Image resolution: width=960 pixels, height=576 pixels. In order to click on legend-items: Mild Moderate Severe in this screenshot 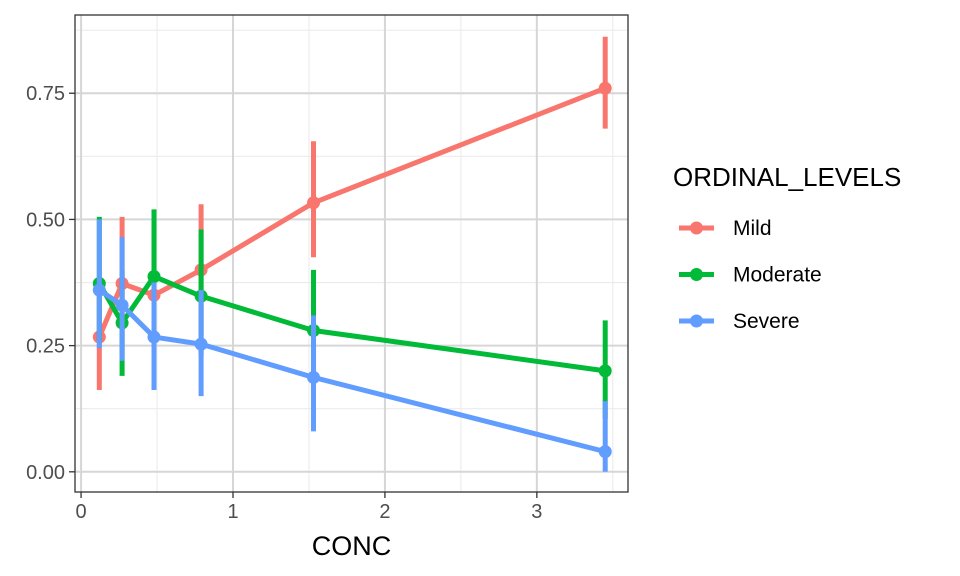, I will do `click(750, 275)`.